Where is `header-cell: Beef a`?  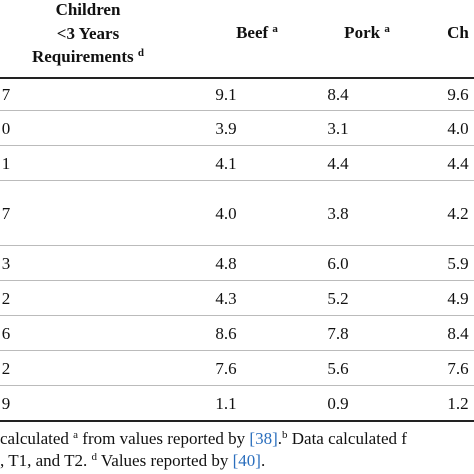 header-cell: Beef a is located at coordinates (257, 33).